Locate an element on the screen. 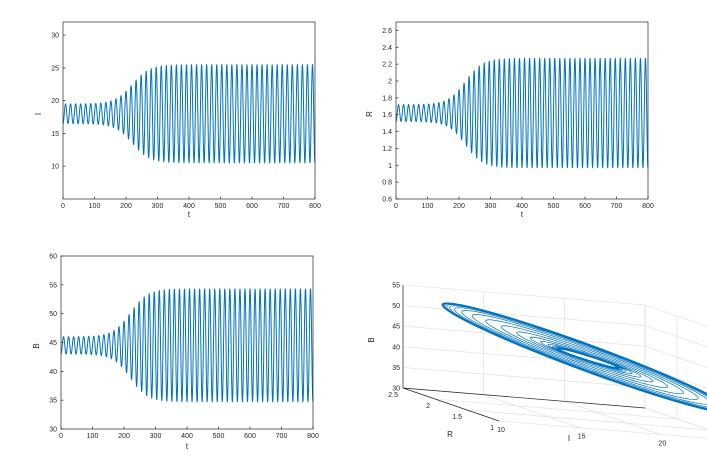 The height and width of the screenshot is (463, 707). phase-b-tick-label: 35 is located at coordinates (396, 368).